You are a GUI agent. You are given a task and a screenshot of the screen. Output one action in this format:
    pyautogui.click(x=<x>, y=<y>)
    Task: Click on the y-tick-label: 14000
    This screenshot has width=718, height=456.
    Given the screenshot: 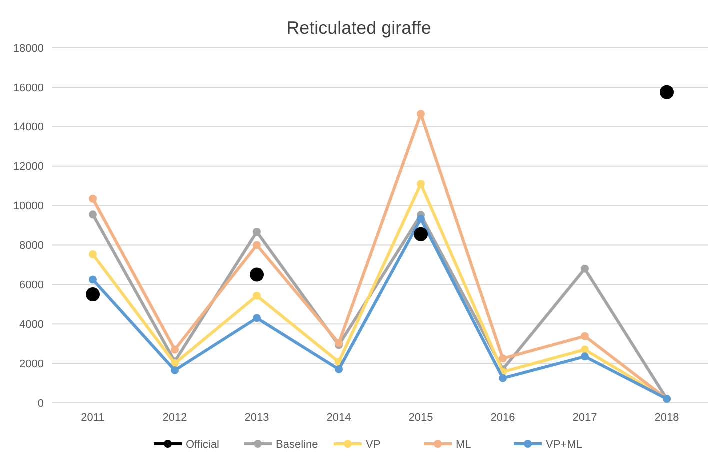 What is the action you would take?
    pyautogui.click(x=28, y=128)
    